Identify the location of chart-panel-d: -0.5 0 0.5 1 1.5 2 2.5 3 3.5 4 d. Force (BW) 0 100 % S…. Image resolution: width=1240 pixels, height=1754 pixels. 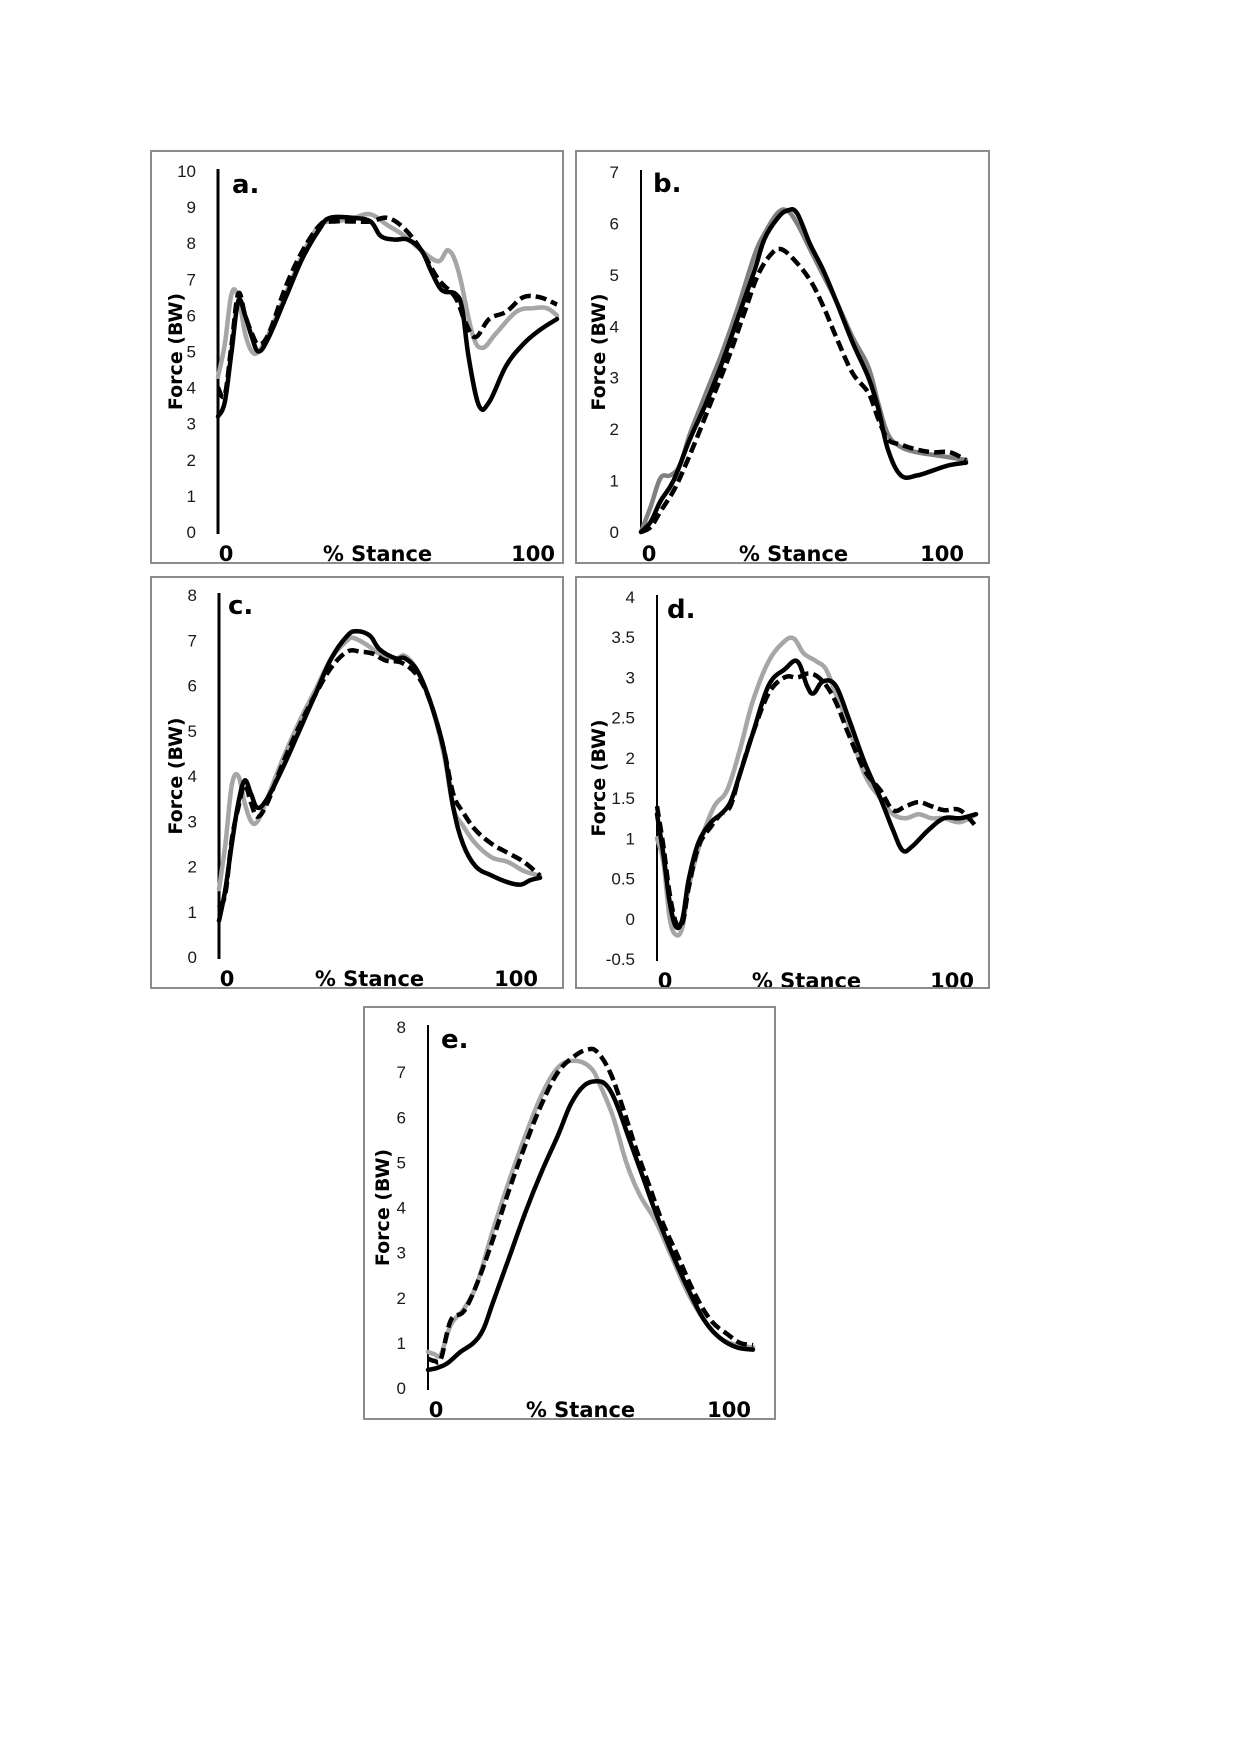
(782, 782).